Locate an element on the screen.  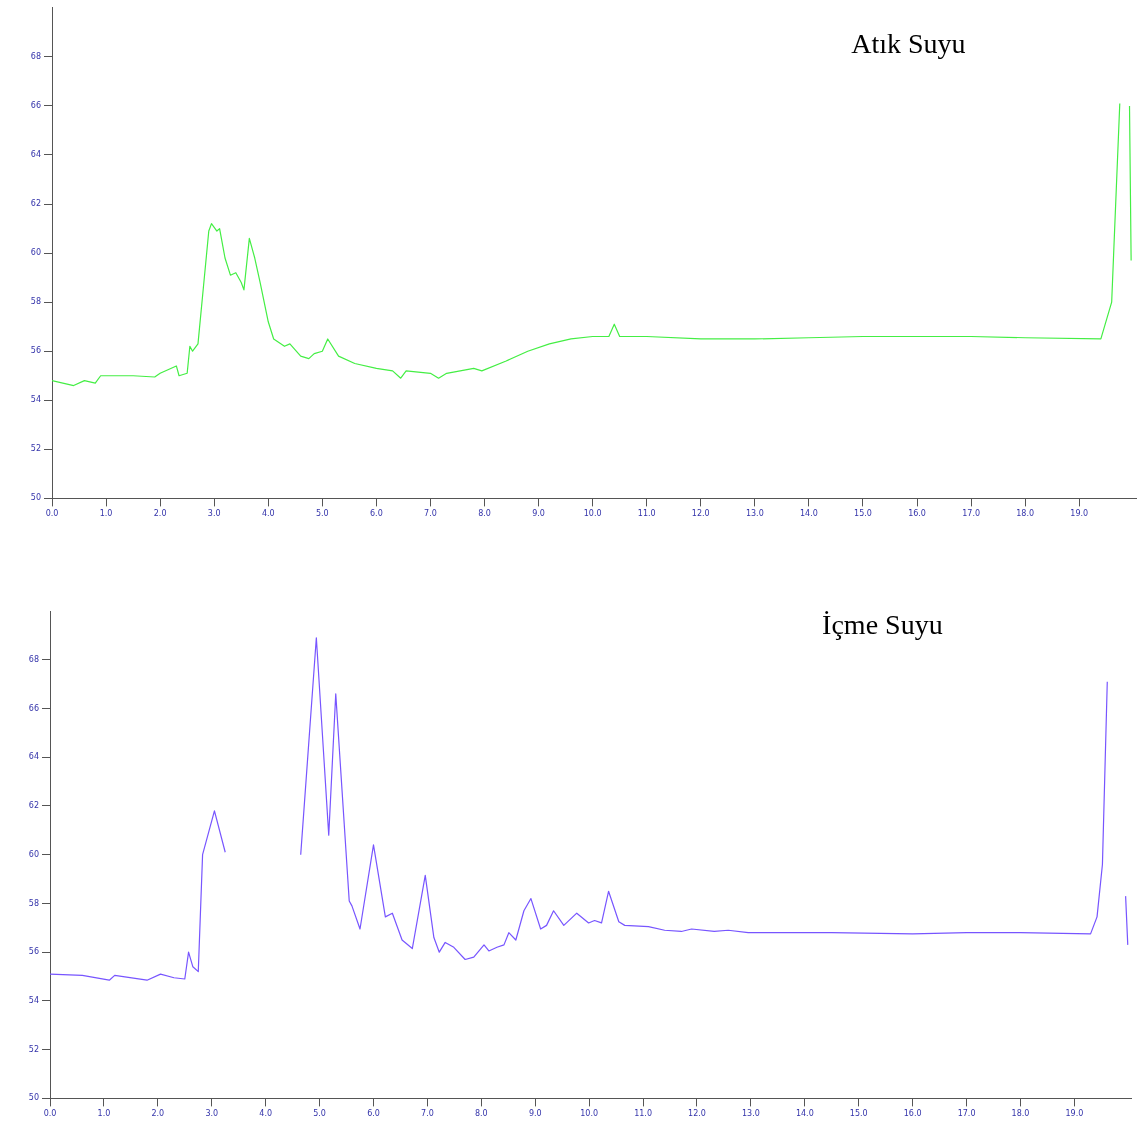
chart-title: İçme Suyu is located at coordinates (882, 625).